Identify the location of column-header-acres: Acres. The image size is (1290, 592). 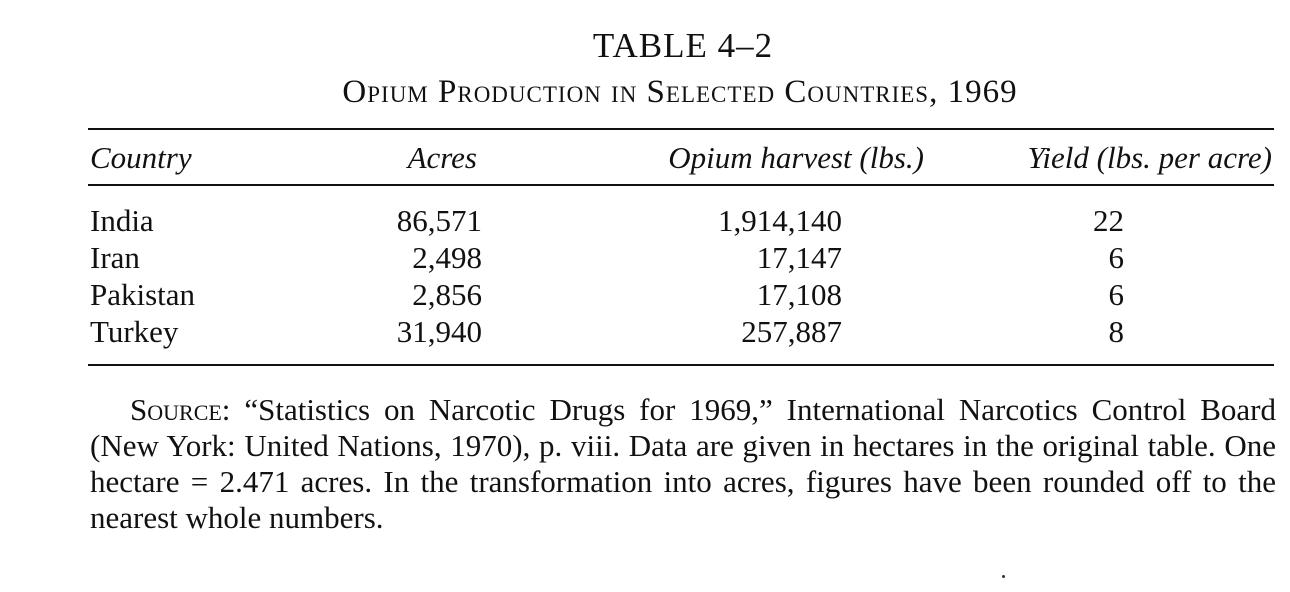
(442, 157).